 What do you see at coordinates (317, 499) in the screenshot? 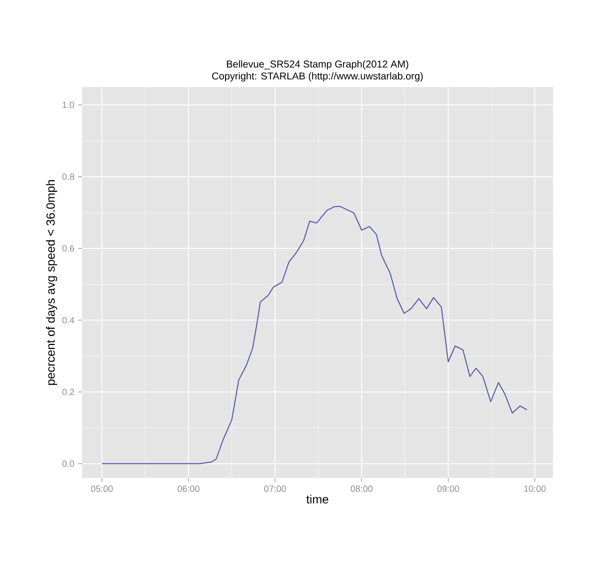
I see `x-axis-title: time` at bounding box center [317, 499].